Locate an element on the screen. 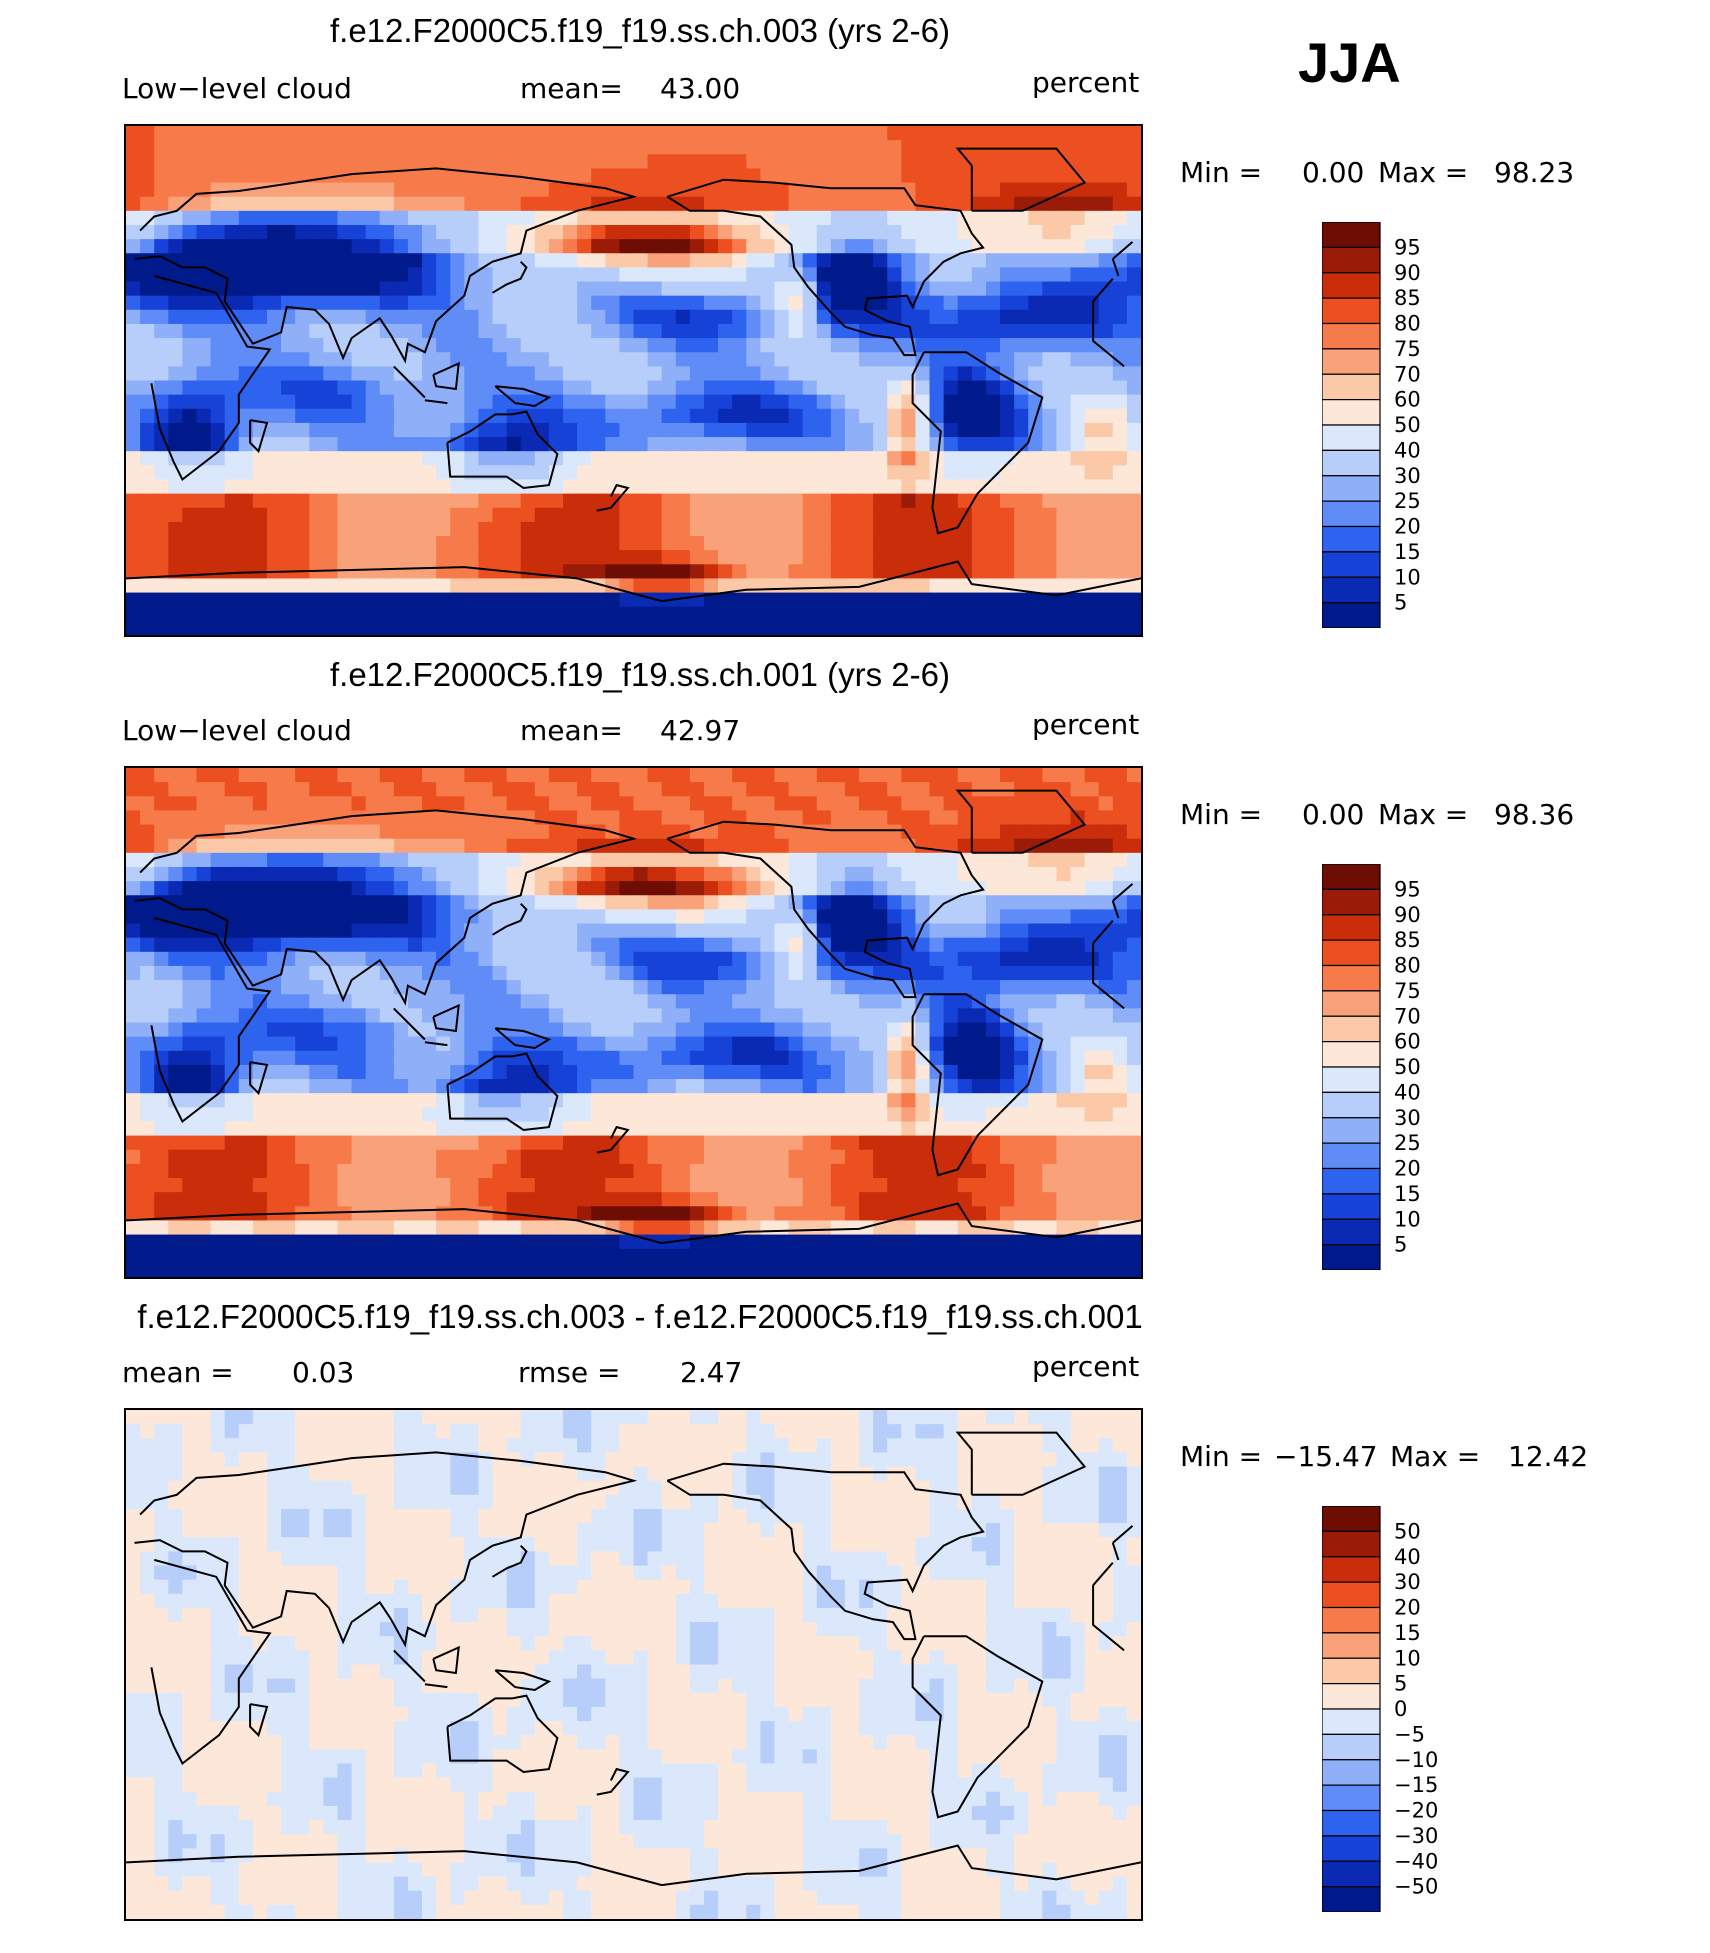 Image resolution: width=1710 pixels, height=1953 pixels. panel-1-colorbar-swatch is located at coordinates (1351, 437).